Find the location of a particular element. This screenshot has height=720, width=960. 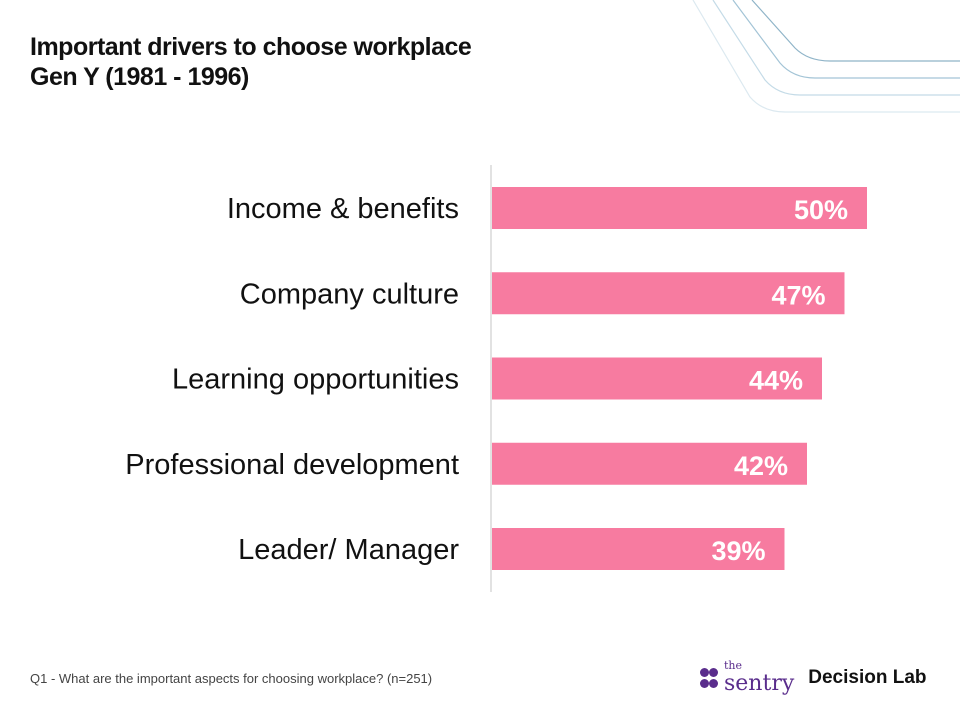

value-label: 47% is located at coordinates (798, 295).